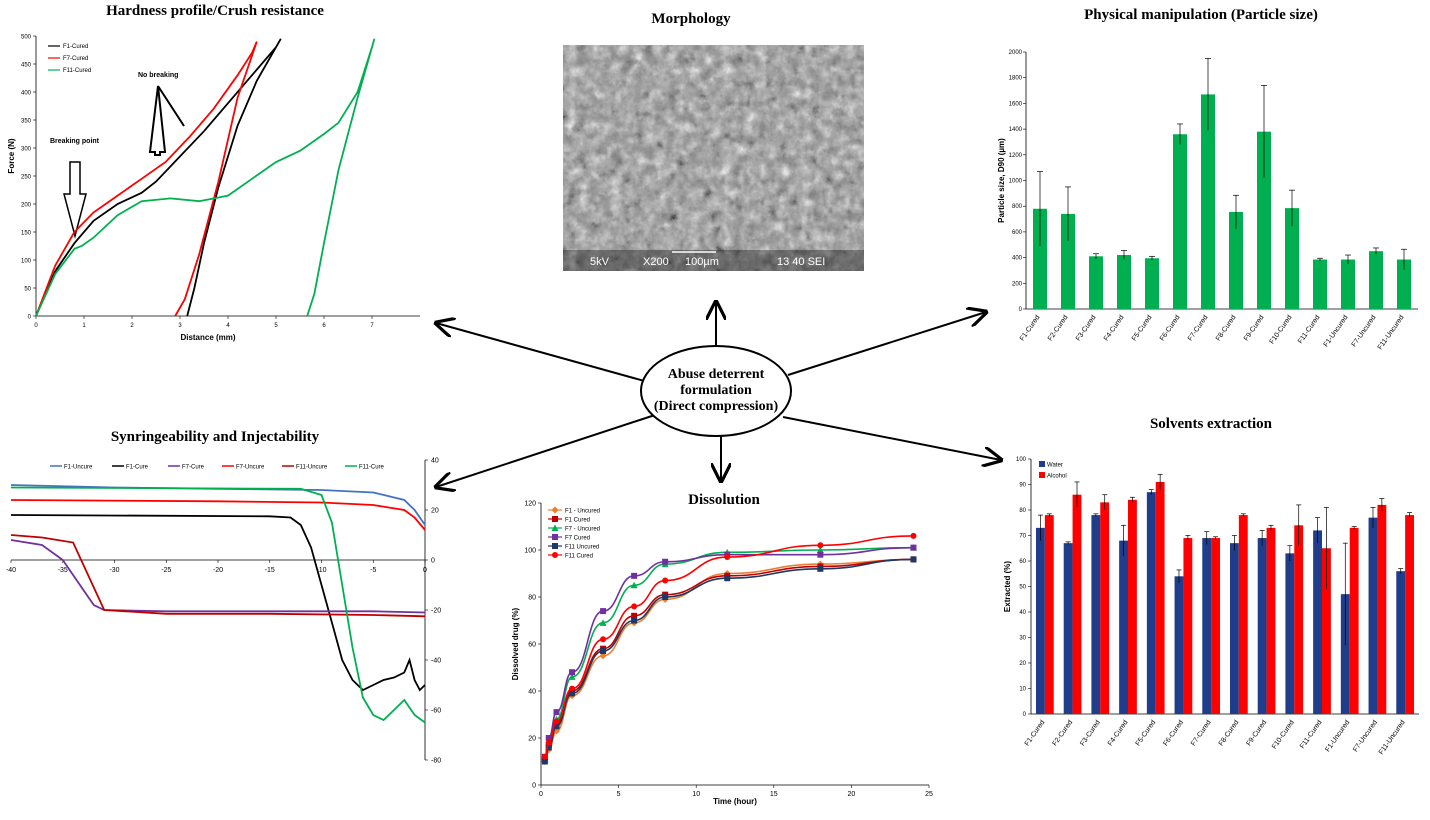 The height and width of the screenshot is (820, 1430). Describe the element at coordinates (137, 468) in the screenshot. I see `syringe-legend-label: F1-Cure` at that location.